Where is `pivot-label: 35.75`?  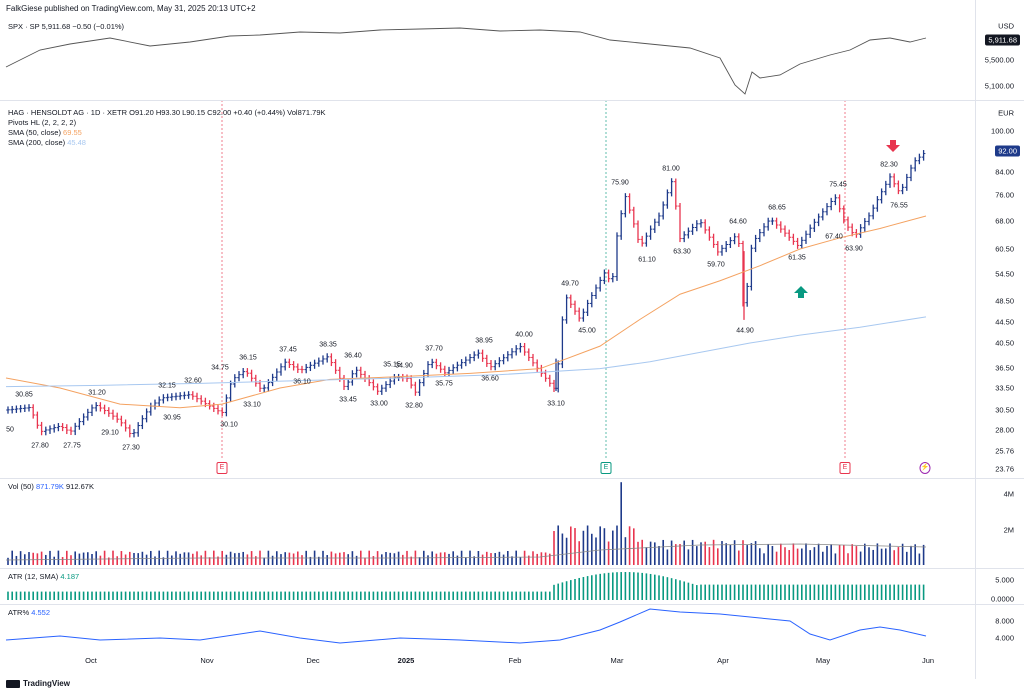
pivot-label: 35.75 is located at coordinates (444, 384).